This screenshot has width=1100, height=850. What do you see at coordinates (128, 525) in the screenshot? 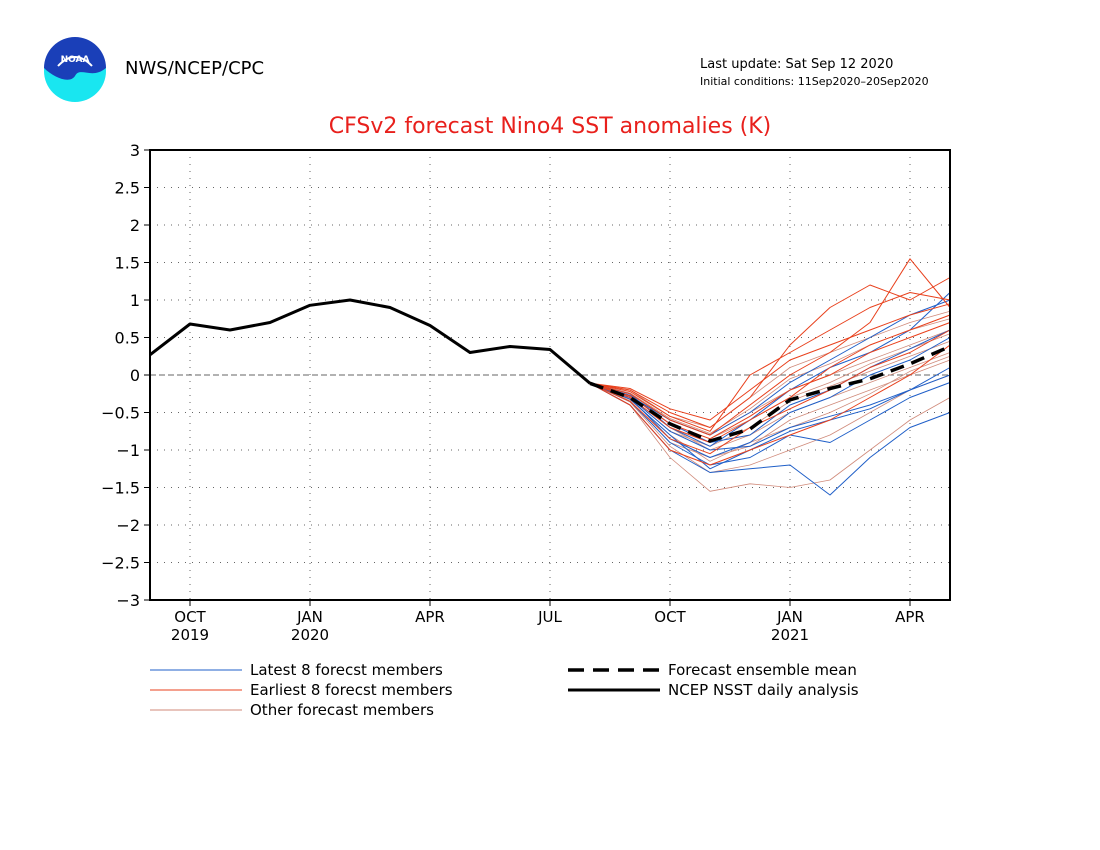
I see `y-tick-label: −2` at bounding box center [128, 525].